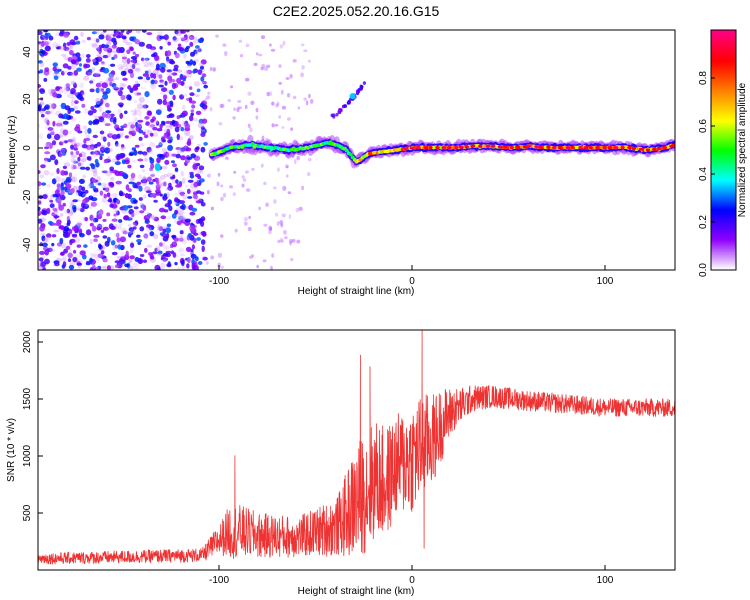 This screenshot has width=750, height=600. I want to click on colorbar-tick-label: 0.4, so click(703, 174).